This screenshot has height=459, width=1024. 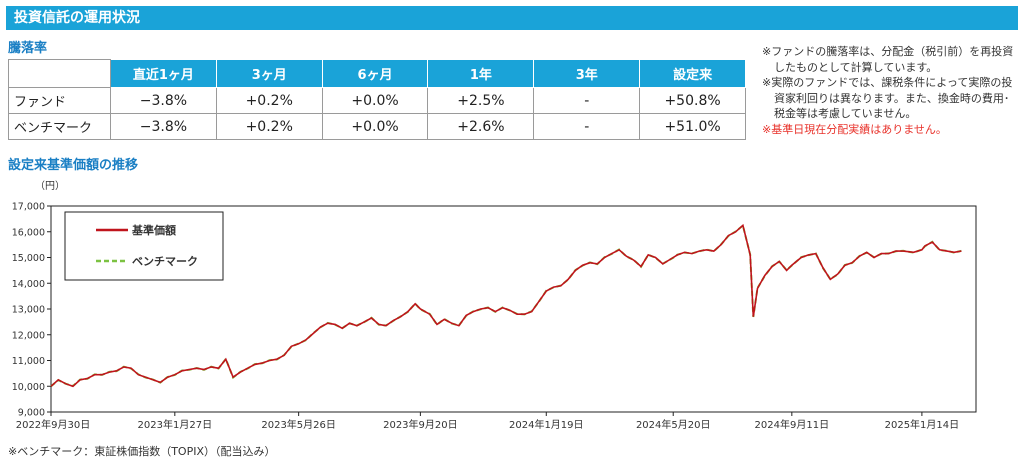 What do you see at coordinates (269, 73) in the screenshot?
I see `header-3m: 3ヶ月` at bounding box center [269, 73].